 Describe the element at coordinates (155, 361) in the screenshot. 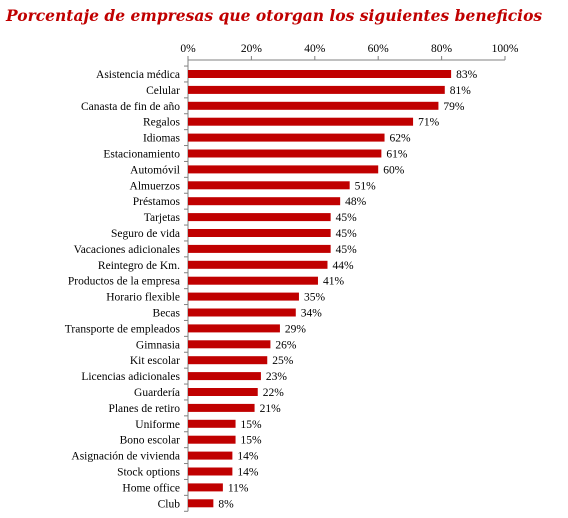

I see `category-label: Kit escolar` at that location.